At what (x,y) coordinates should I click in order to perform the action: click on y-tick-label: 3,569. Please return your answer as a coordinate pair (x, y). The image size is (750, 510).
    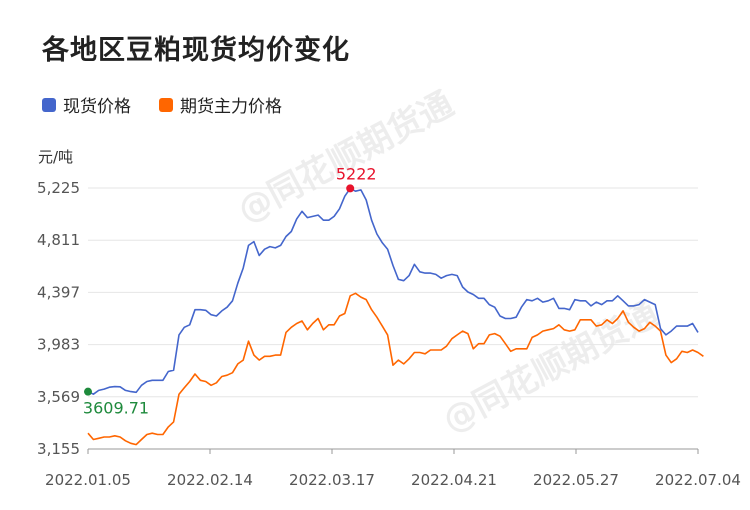
    Looking at the image, I should click on (58, 397).